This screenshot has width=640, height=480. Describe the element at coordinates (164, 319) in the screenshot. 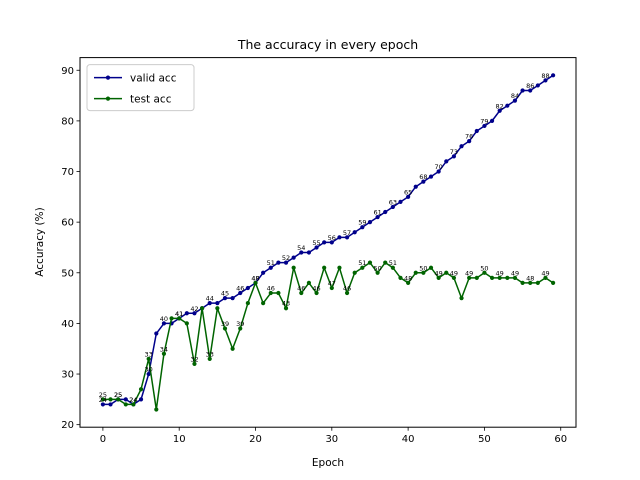

I see `data-label: 40` at that location.